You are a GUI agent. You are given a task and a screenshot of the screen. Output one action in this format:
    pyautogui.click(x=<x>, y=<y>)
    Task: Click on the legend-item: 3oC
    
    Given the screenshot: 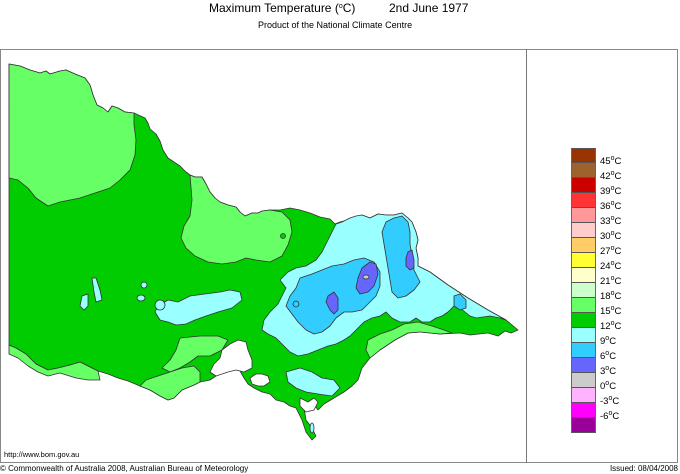 What is the action you would take?
    pyautogui.click(x=611, y=367)
    